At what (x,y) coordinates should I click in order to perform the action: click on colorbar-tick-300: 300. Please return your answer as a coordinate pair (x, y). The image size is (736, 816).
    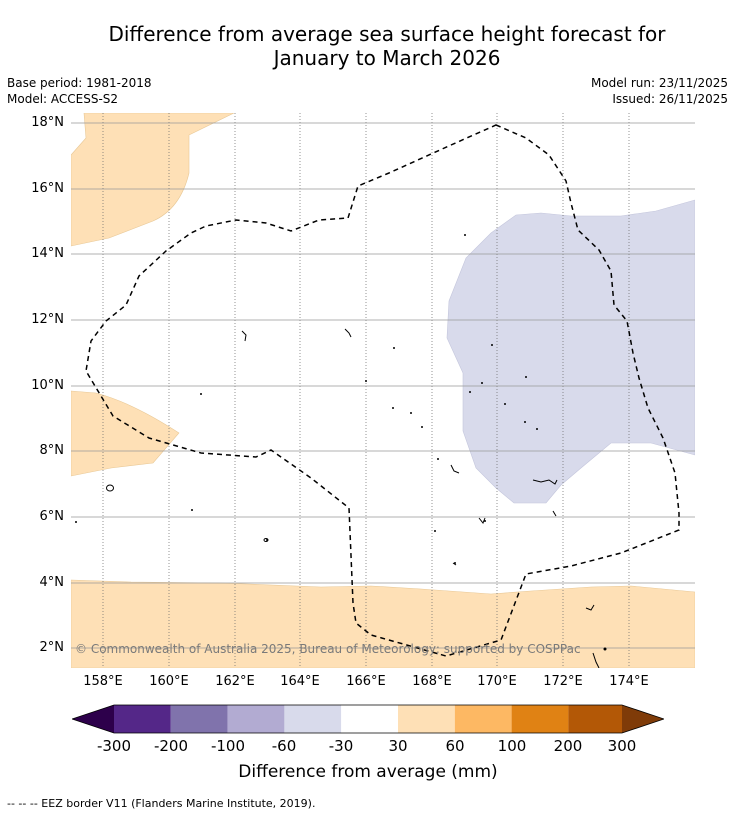
    Looking at the image, I should click on (622, 746).